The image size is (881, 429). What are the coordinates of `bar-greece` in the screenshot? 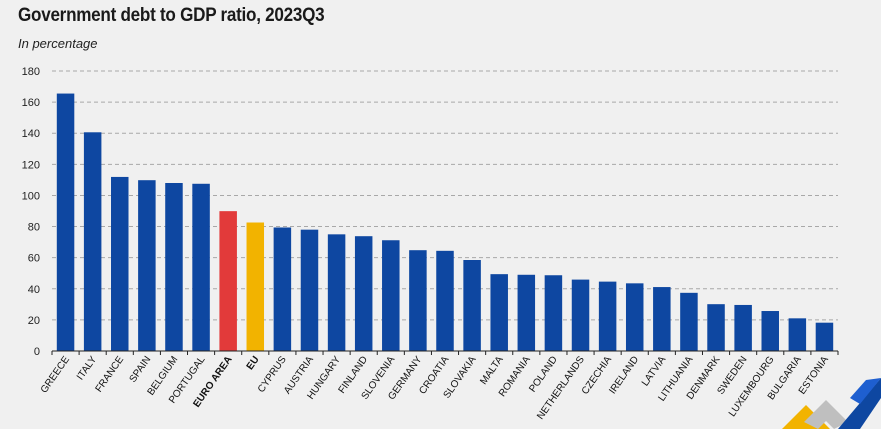 It's located at (65, 222).